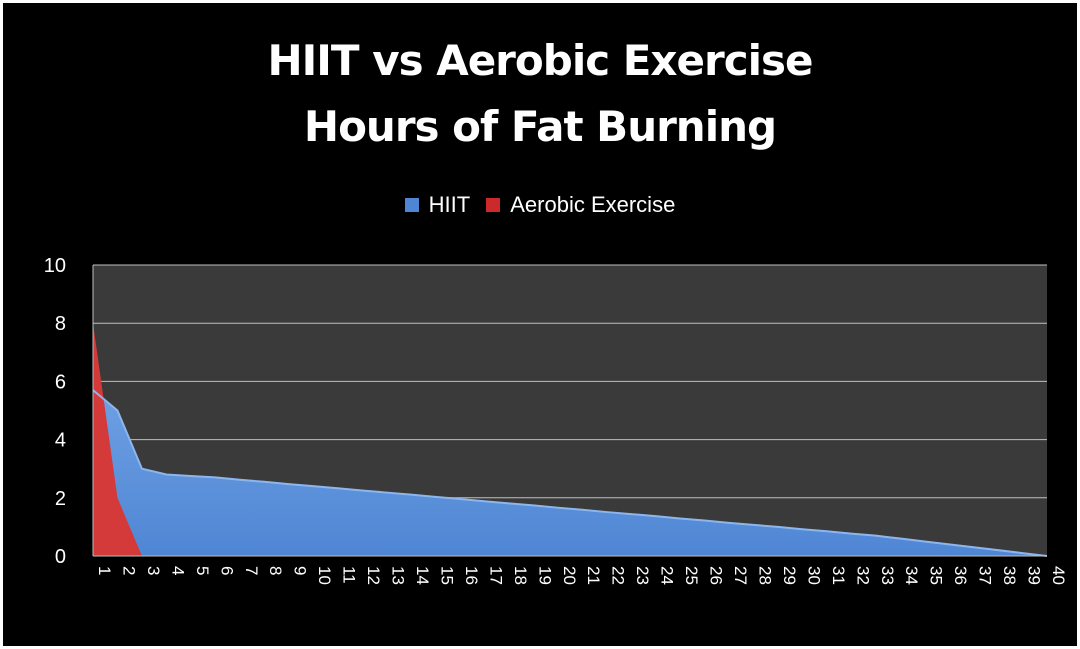  I want to click on x-tick-label-28: 28, so click(764, 575).